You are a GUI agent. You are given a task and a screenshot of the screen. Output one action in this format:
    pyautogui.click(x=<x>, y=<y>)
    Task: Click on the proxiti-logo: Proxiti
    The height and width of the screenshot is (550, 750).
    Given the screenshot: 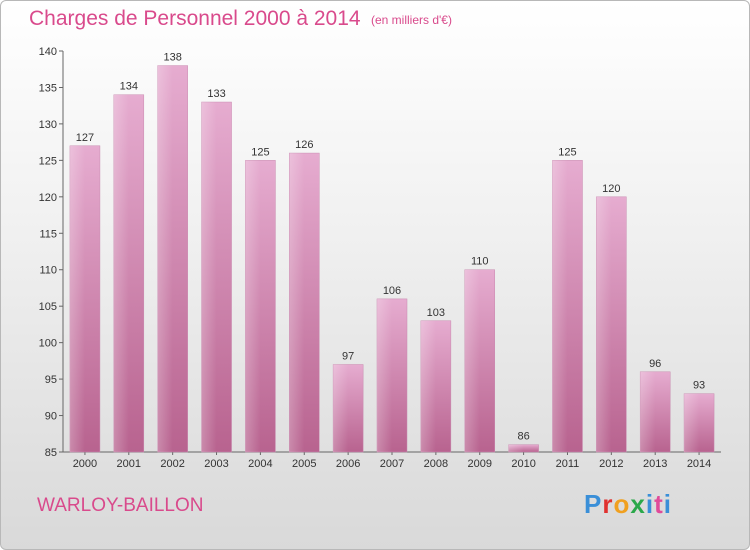 What is the action you would take?
    pyautogui.click(x=628, y=504)
    